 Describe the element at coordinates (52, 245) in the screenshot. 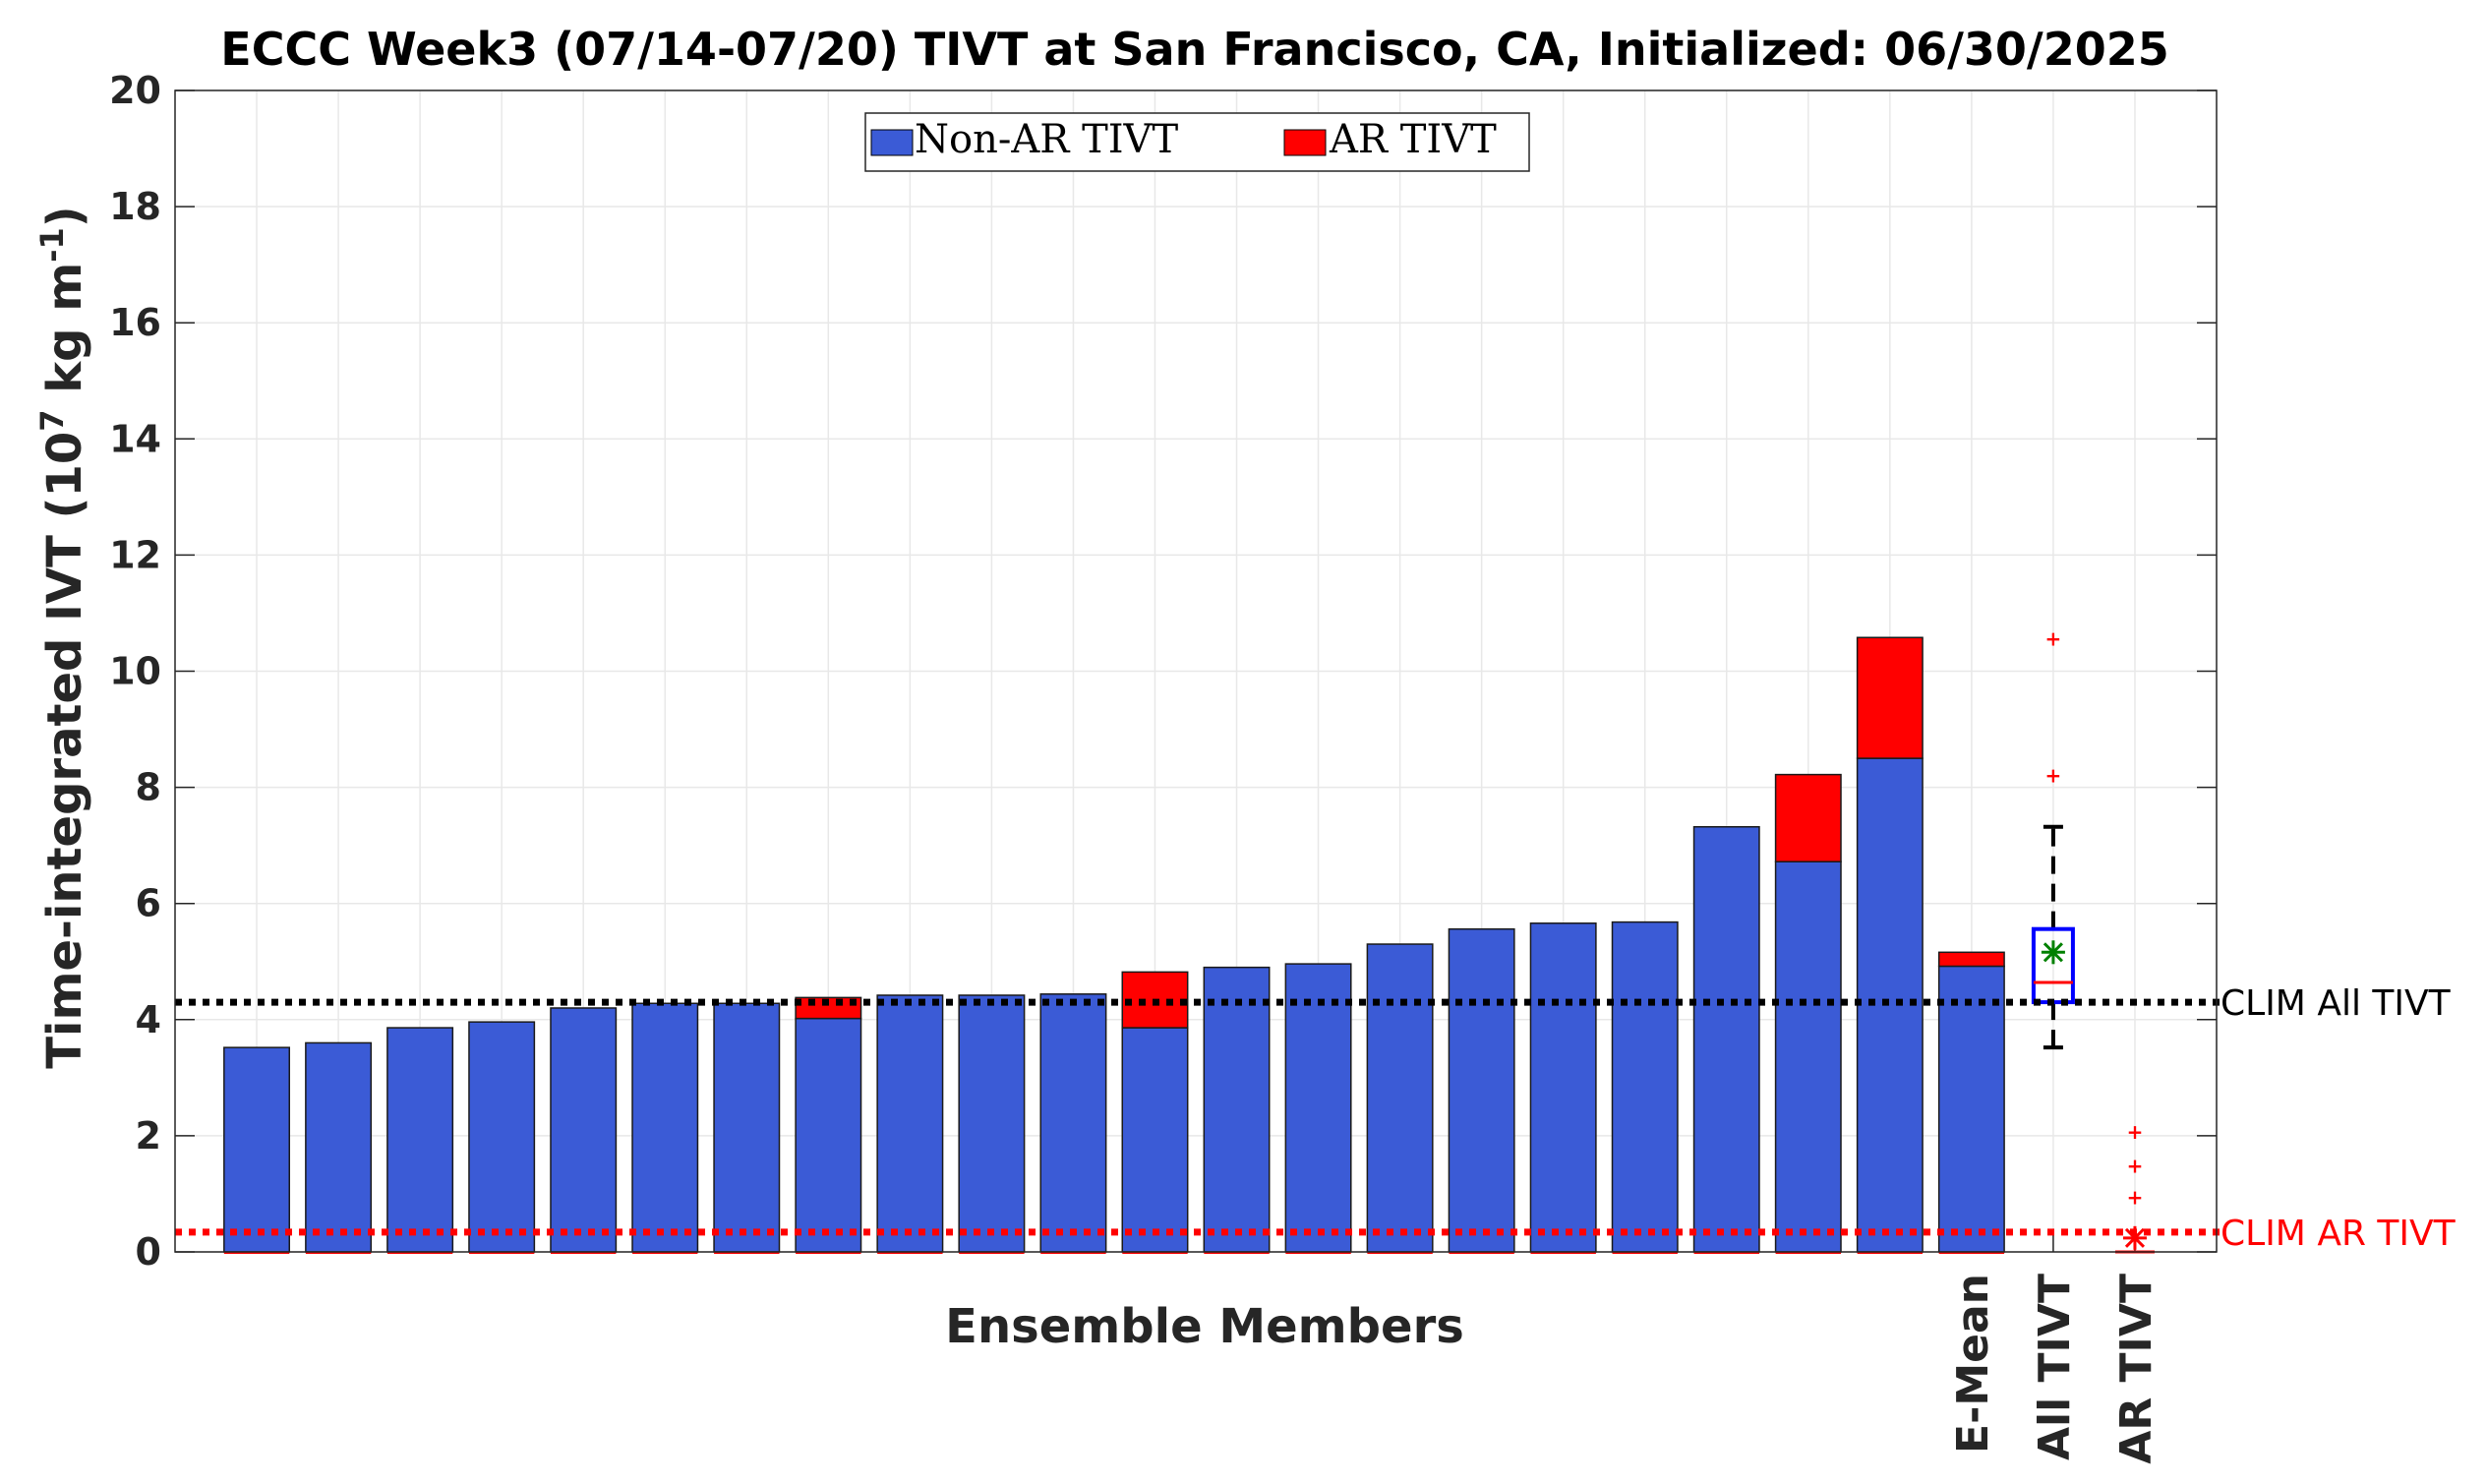

I see `y-axis-label-unit-exponent: -1` at that location.